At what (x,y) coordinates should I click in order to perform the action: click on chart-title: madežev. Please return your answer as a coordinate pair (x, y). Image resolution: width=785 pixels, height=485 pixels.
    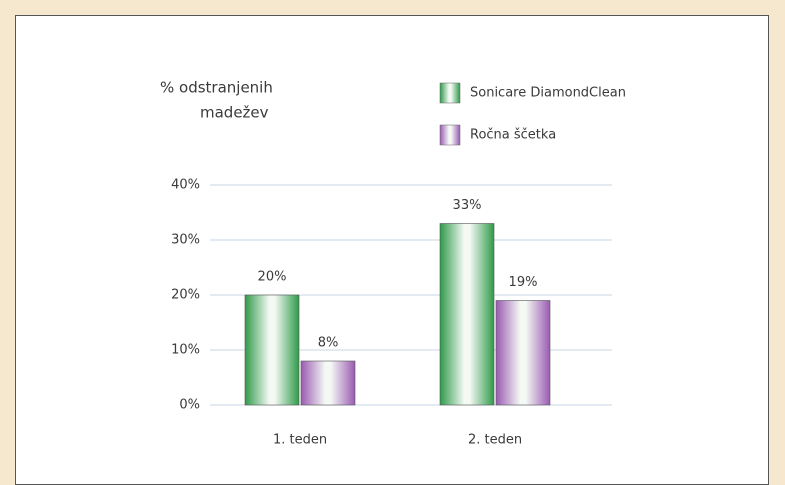
    Looking at the image, I should click on (234, 113).